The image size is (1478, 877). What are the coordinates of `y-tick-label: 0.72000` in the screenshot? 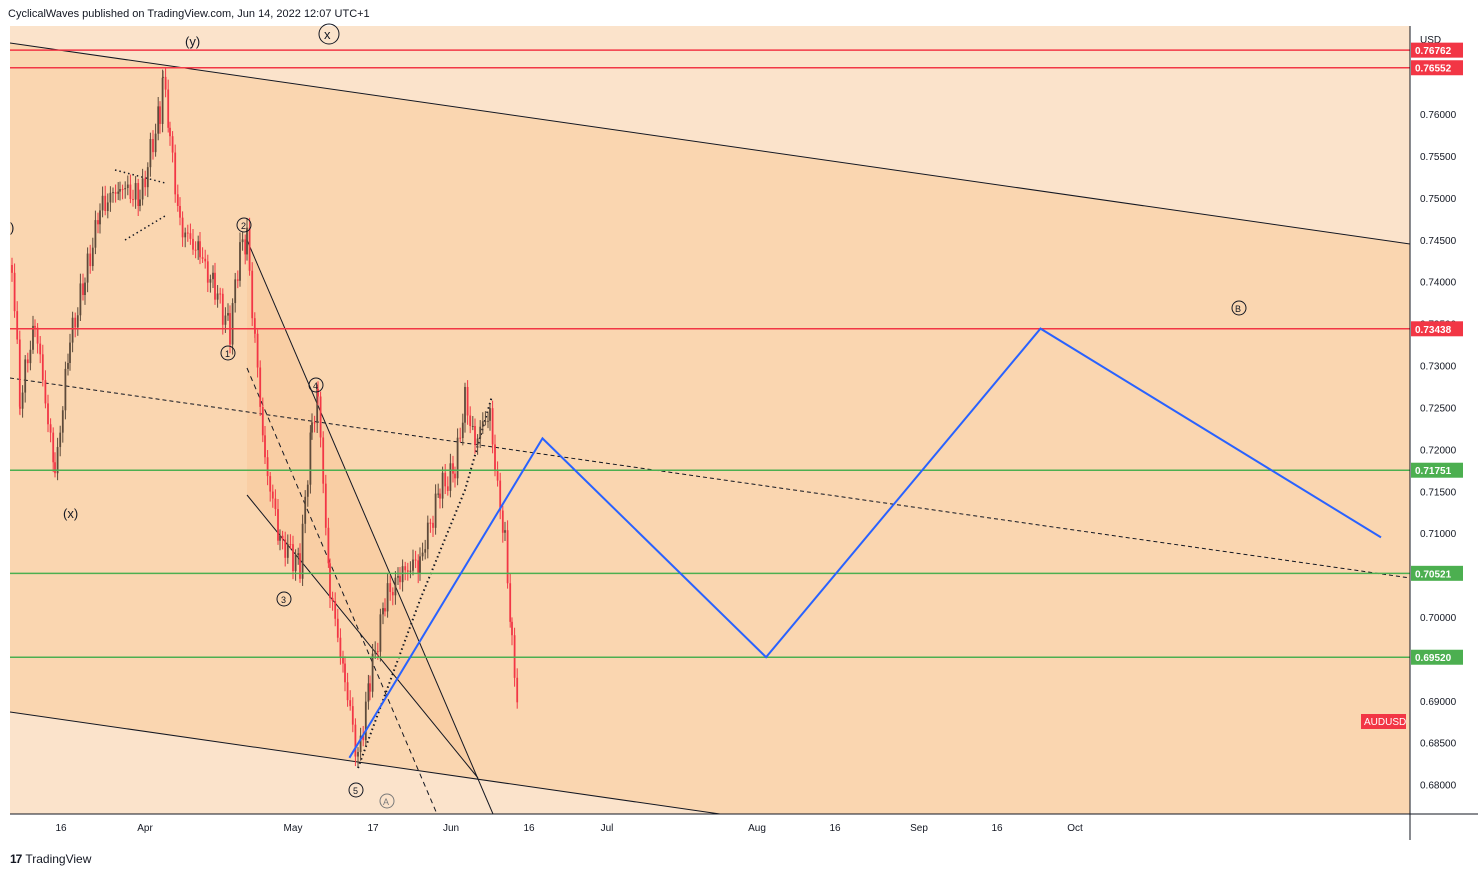 It's located at (1438, 450).